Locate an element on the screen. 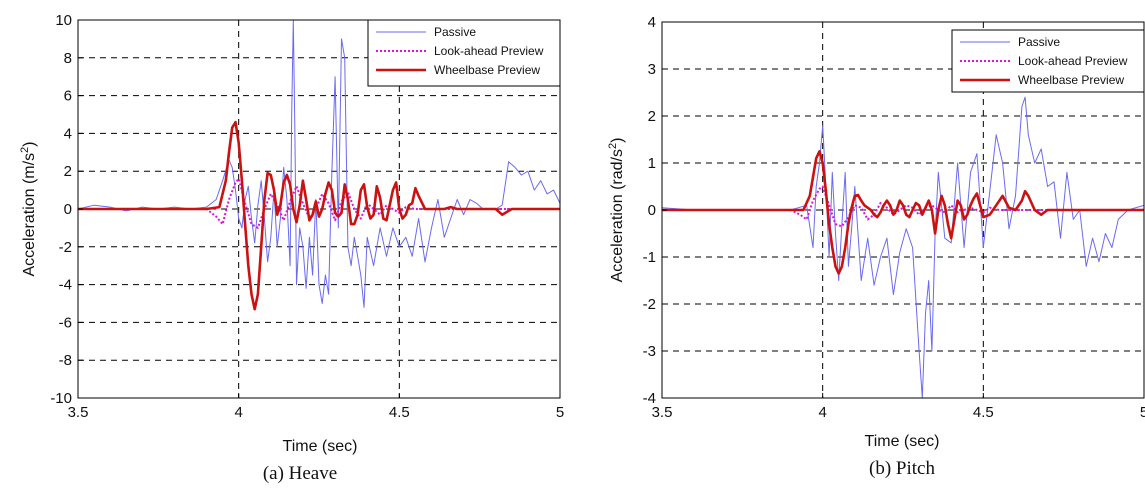  heave-y-tick-label: 8 is located at coordinates (68, 58).